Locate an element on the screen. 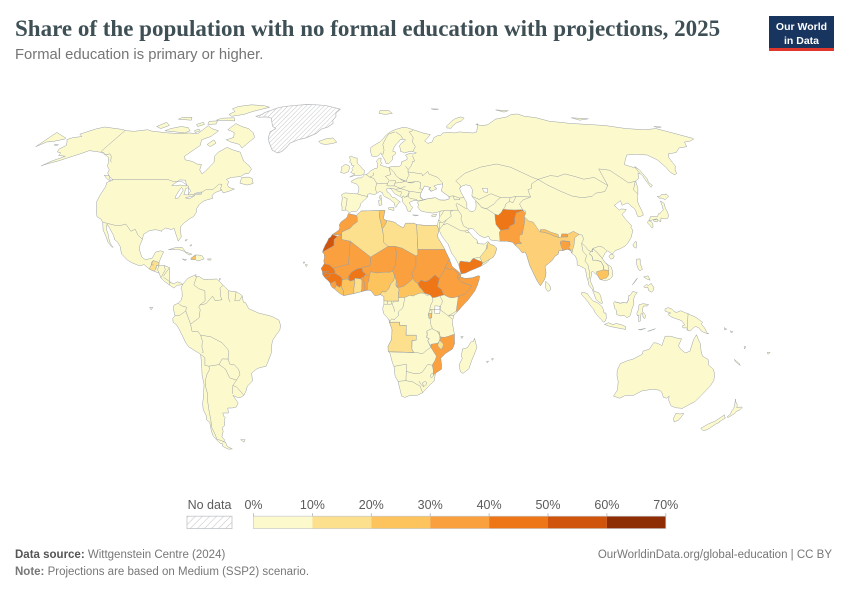 This screenshot has height=600, width=850. svg-text: 70% is located at coordinates (665, 505).